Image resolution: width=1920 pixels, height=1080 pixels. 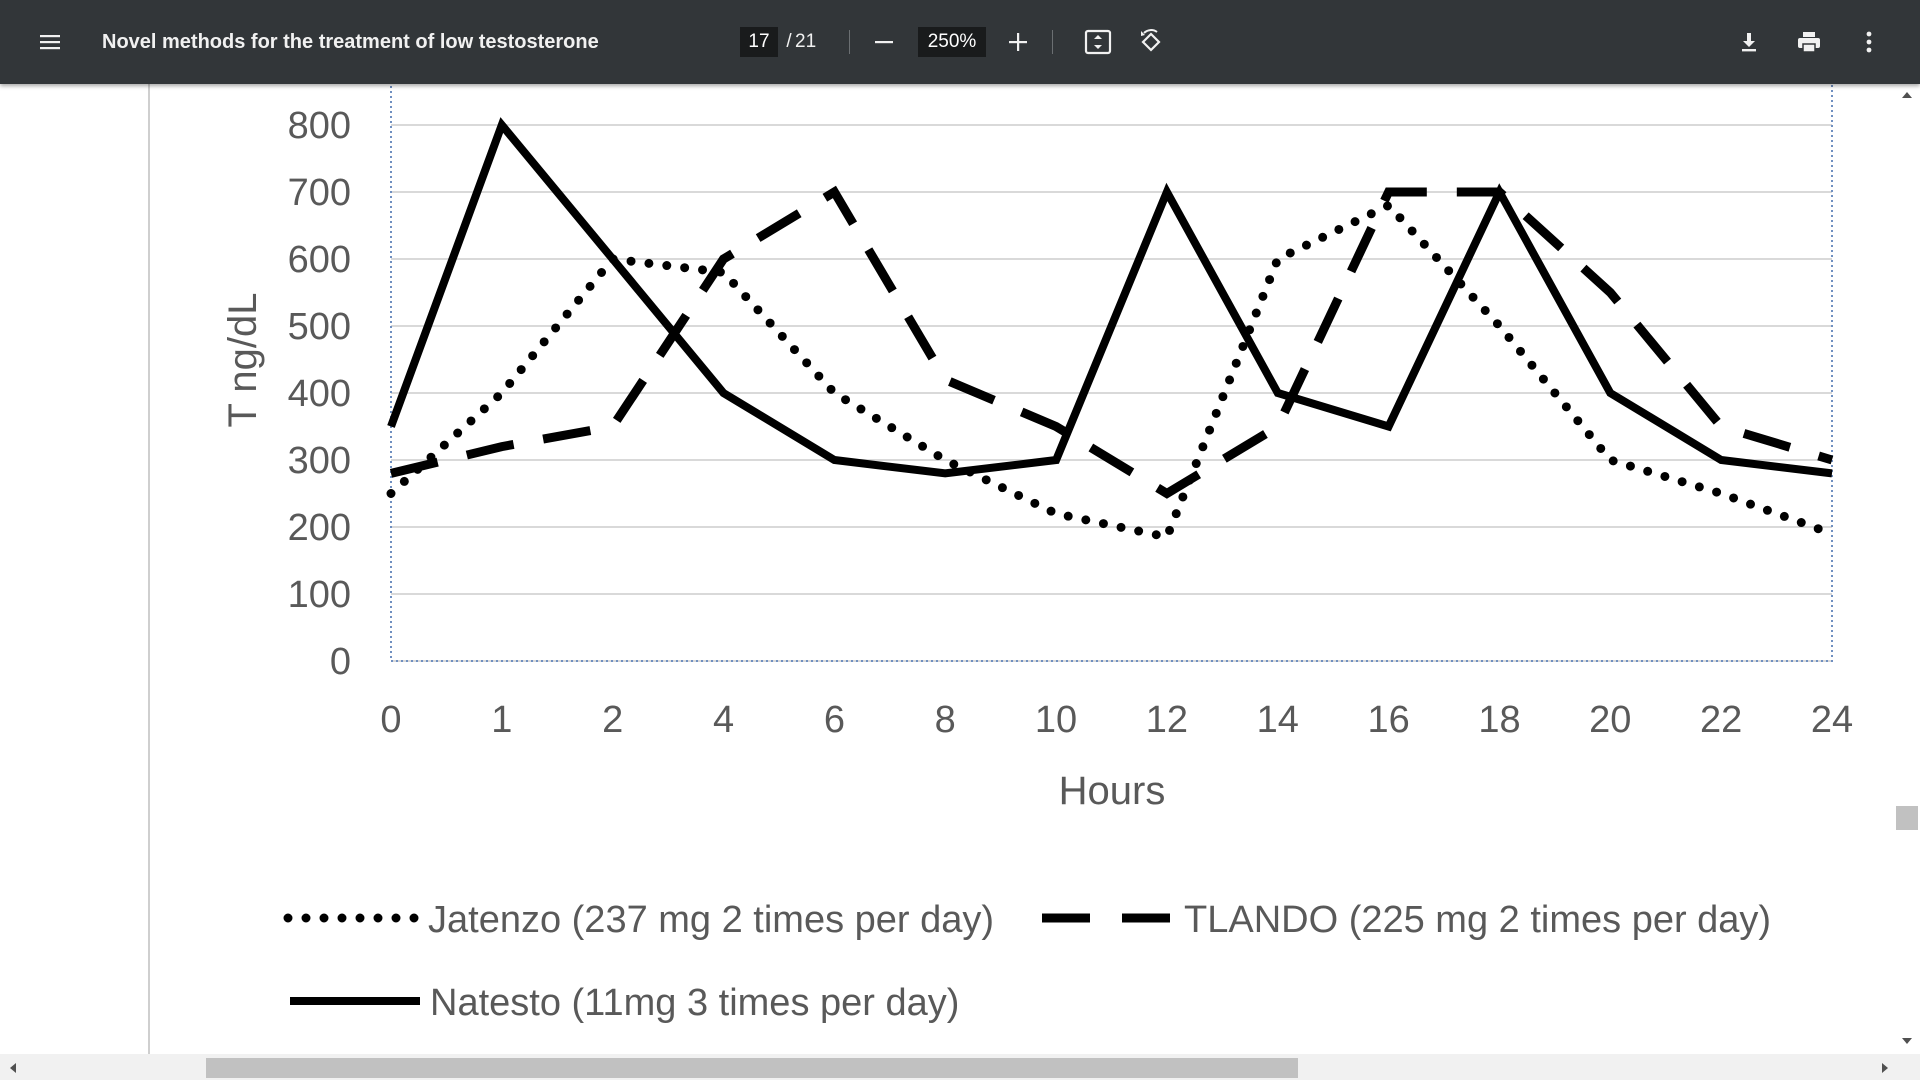 I want to click on x-tick-label: 12, so click(x=1167, y=720).